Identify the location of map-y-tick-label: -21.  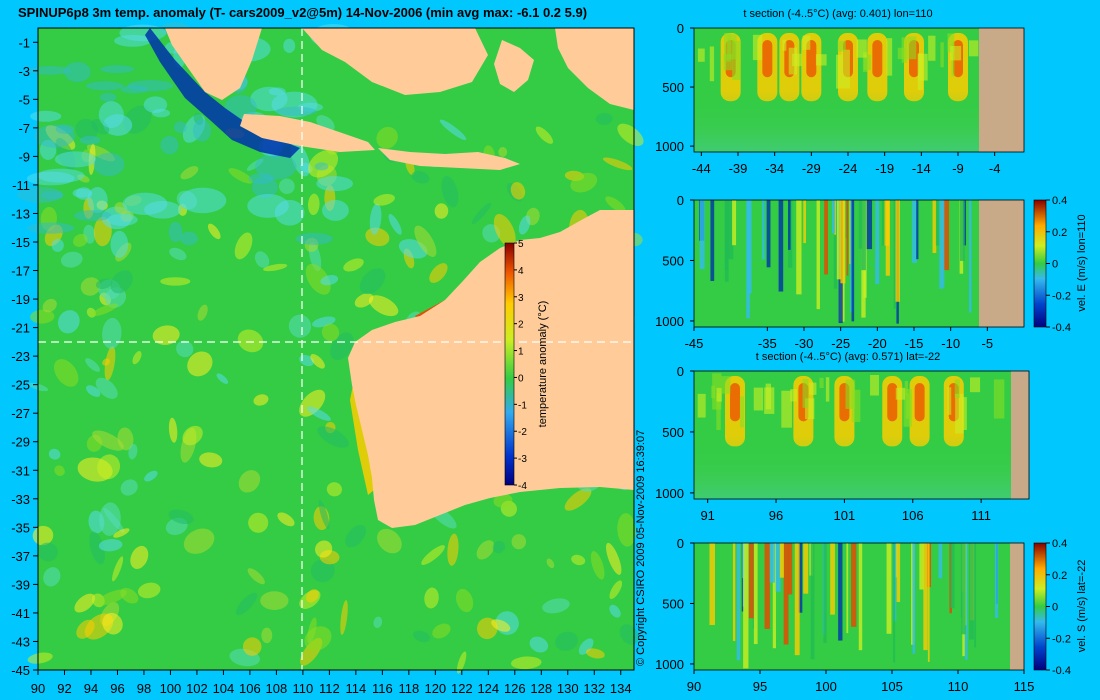
(20, 328).